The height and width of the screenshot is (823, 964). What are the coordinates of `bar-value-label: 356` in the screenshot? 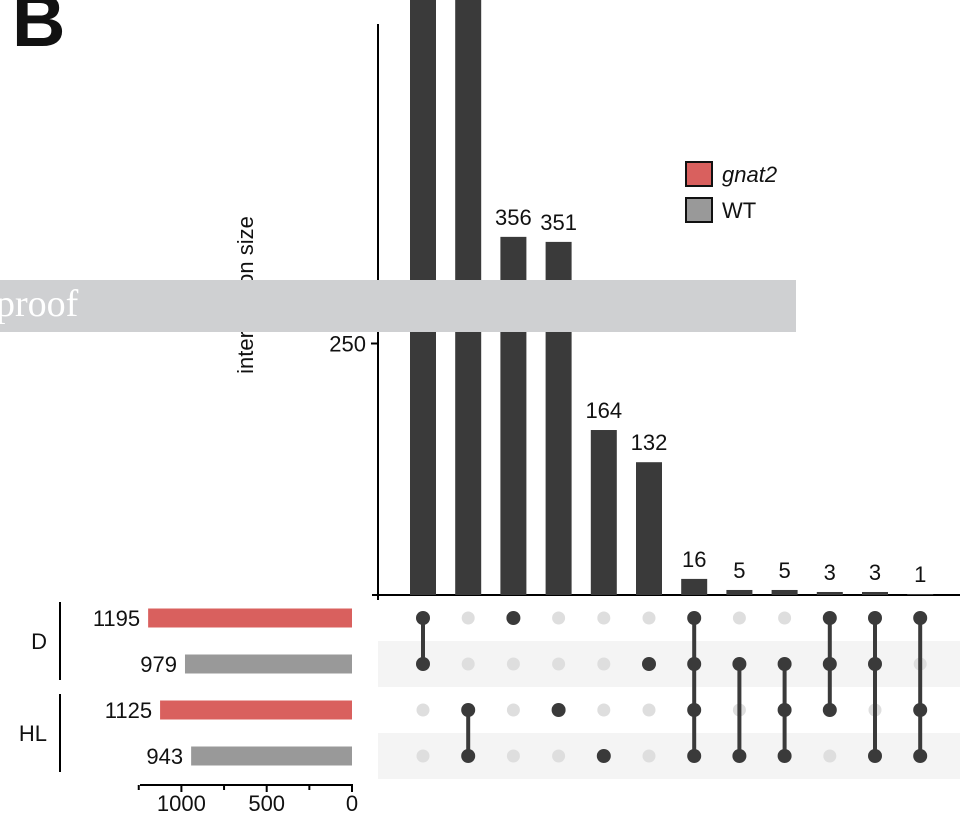 It's located at (513, 217).